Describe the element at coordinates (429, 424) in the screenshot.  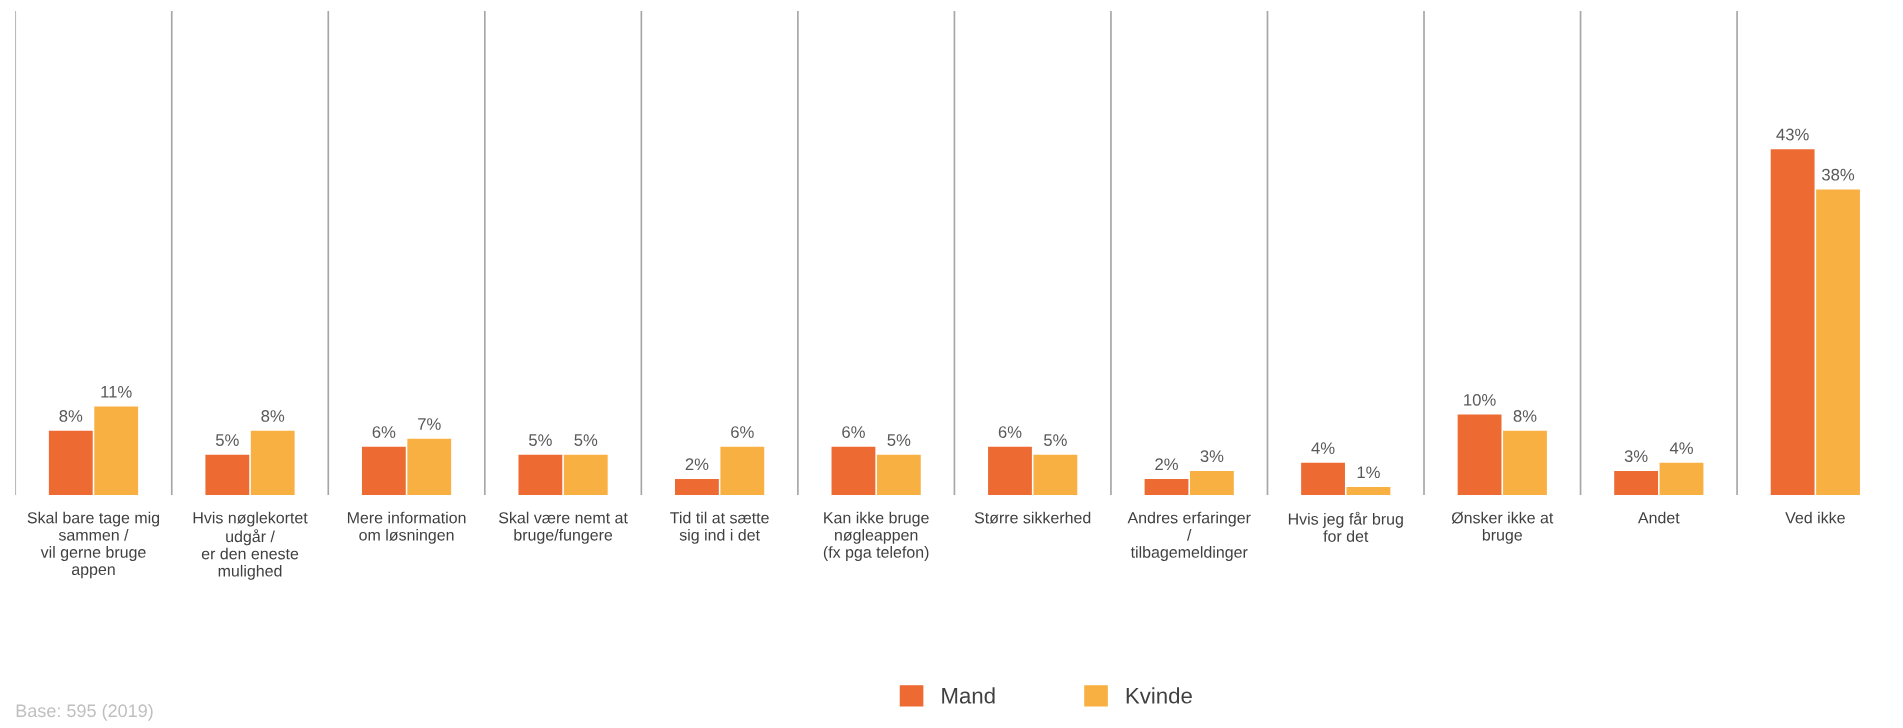
I see `data-label: 7%` at that location.